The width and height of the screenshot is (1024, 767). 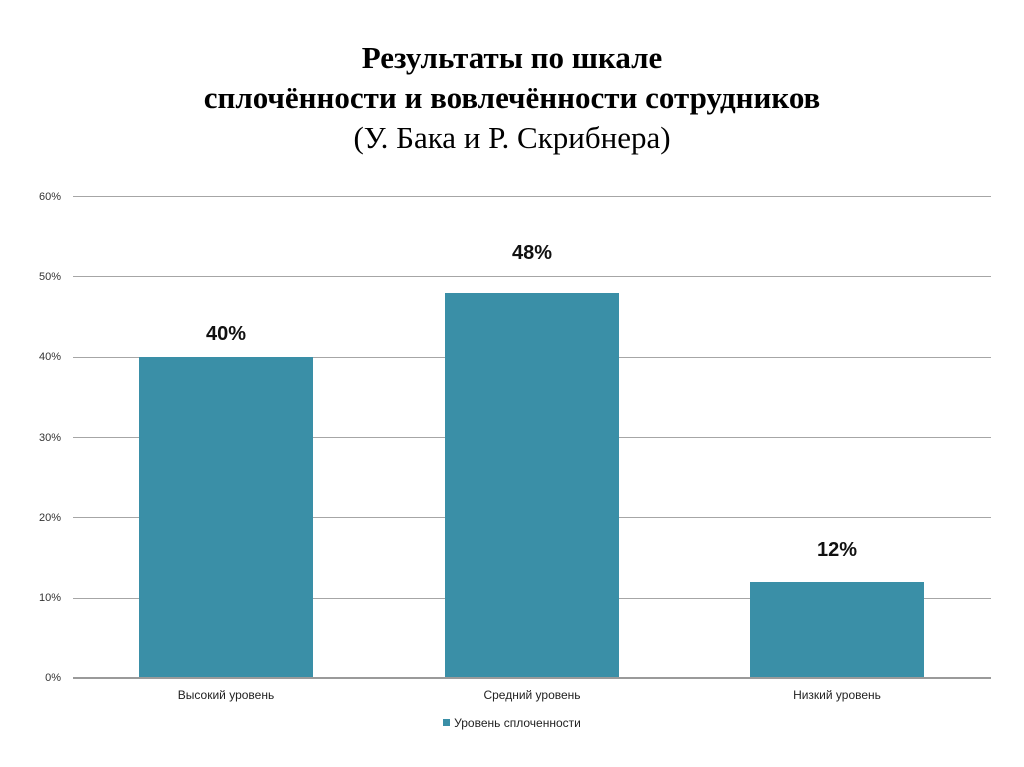 I want to click on bar-medium, so click(x=532, y=485).